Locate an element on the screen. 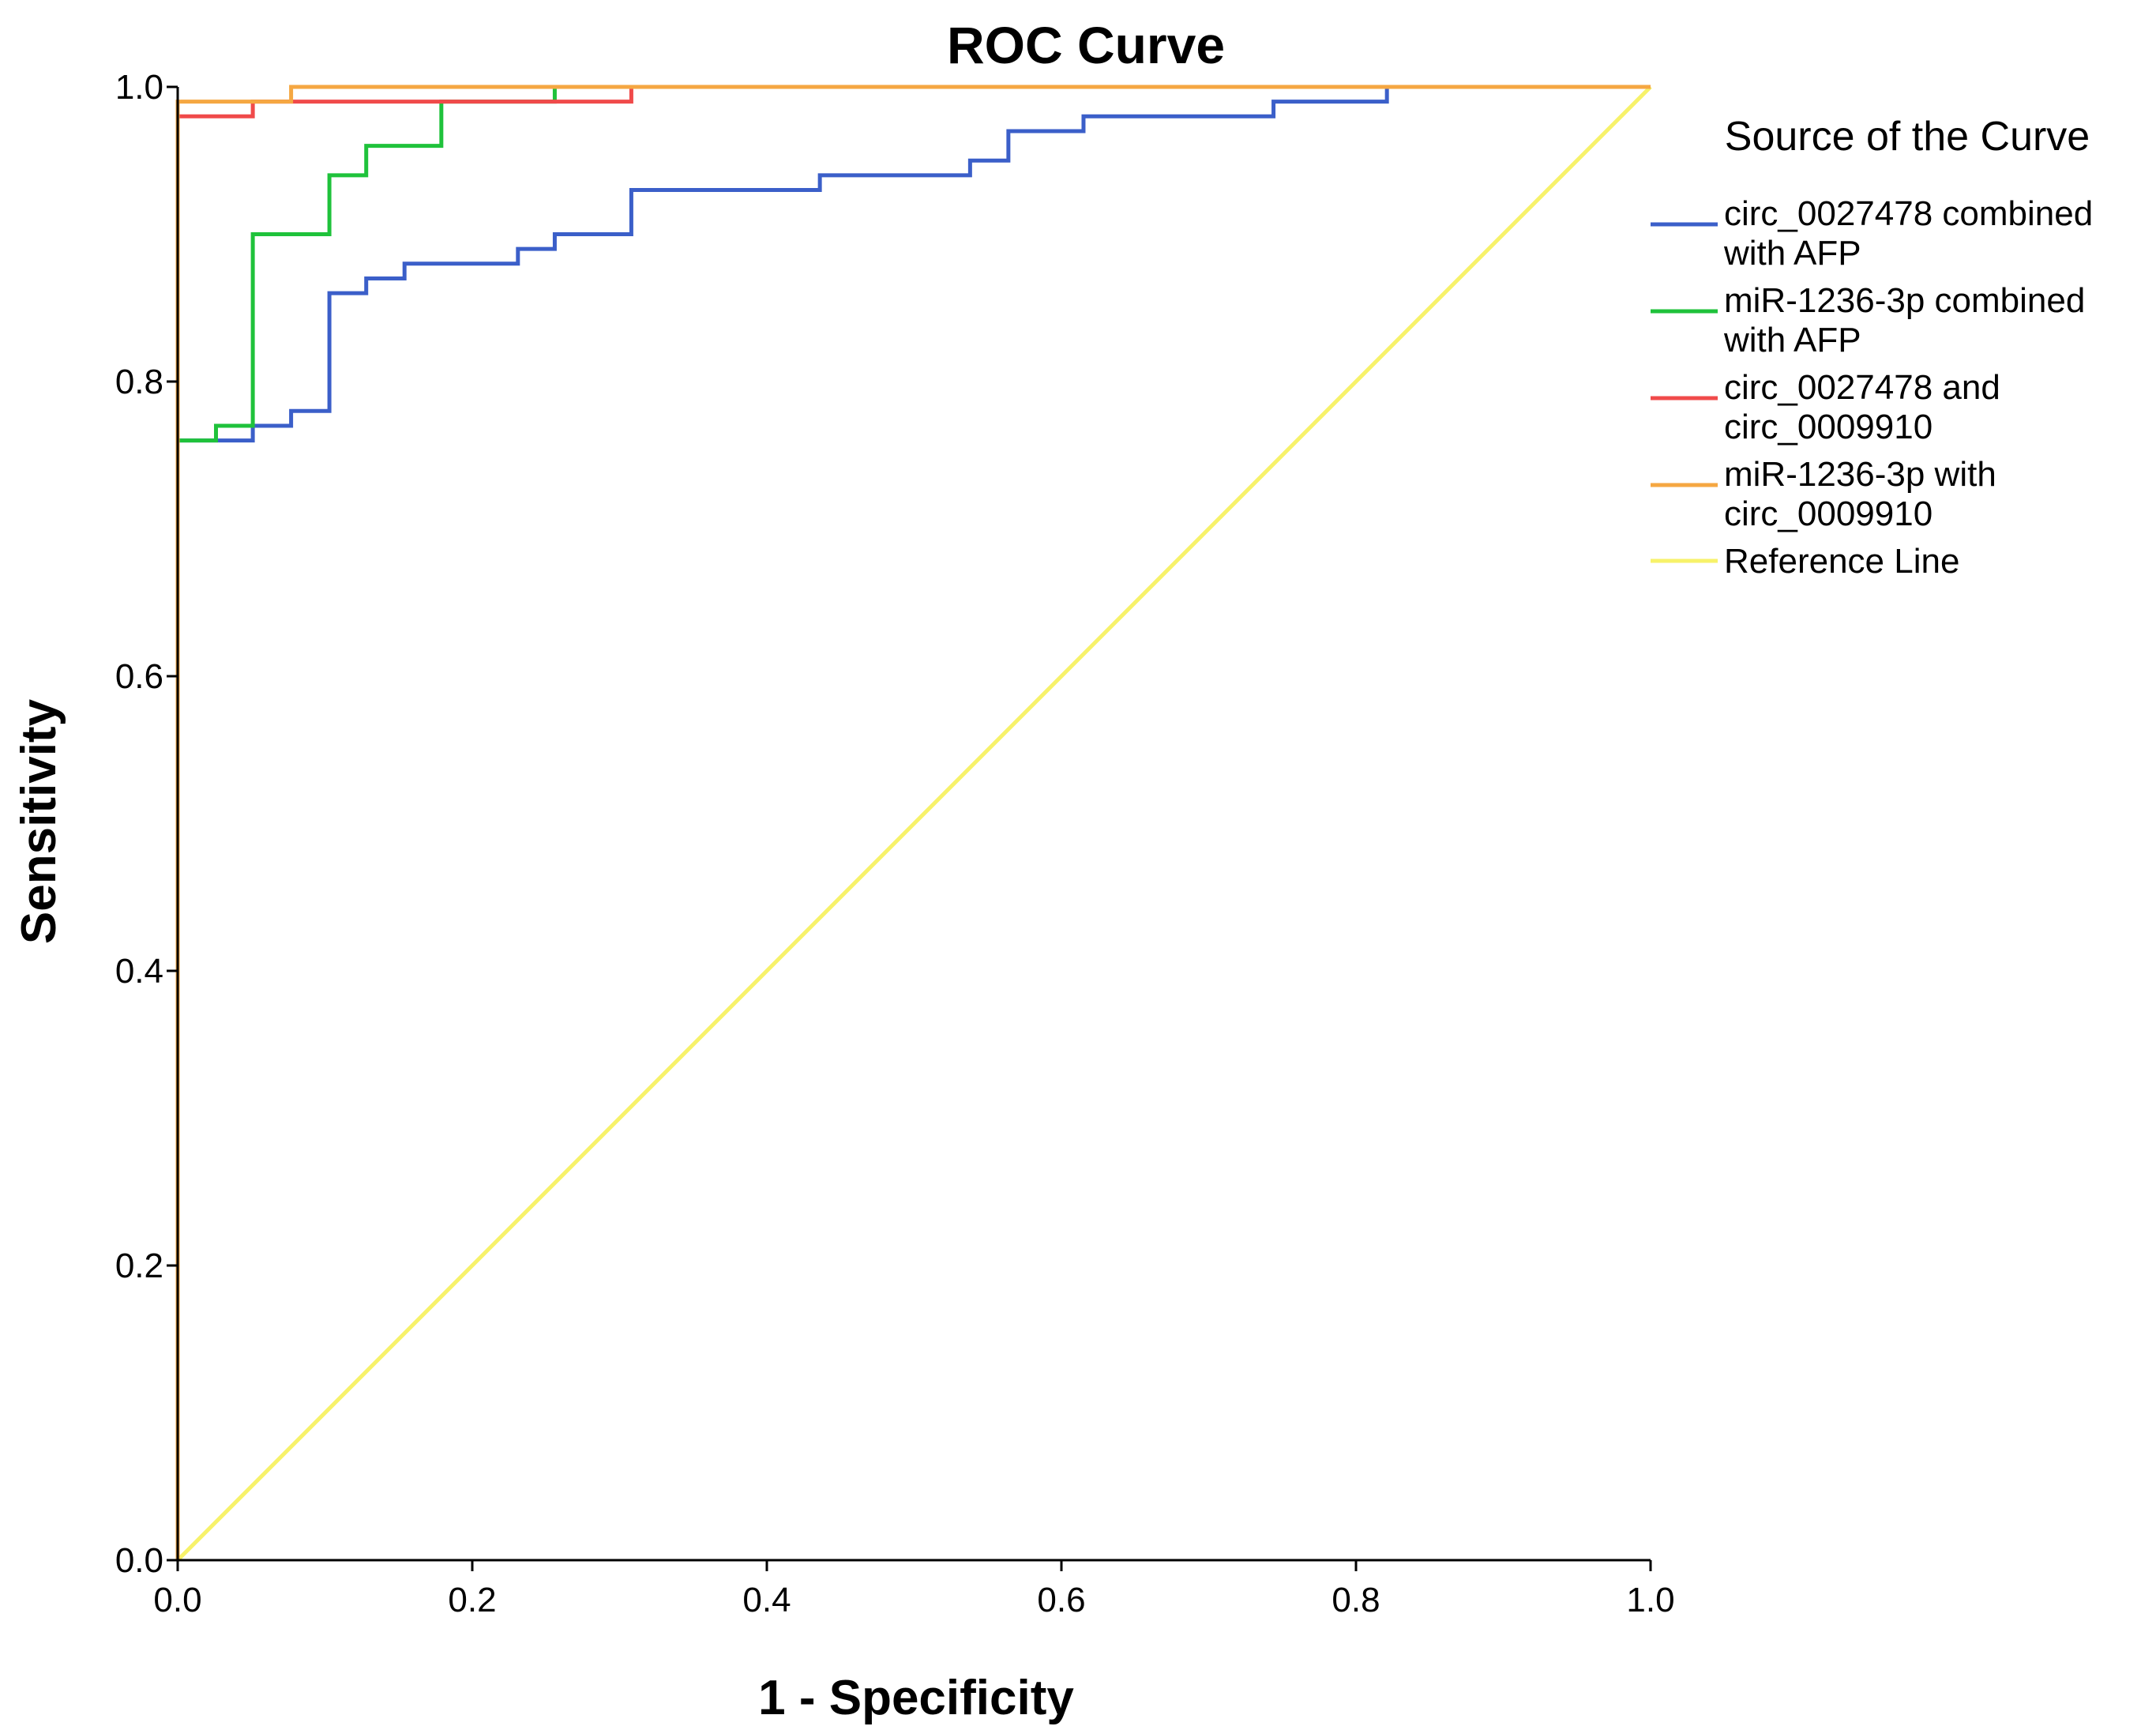 The height and width of the screenshot is (1730, 2156). y-axis-title: Sensitivity is located at coordinates (39, 821).